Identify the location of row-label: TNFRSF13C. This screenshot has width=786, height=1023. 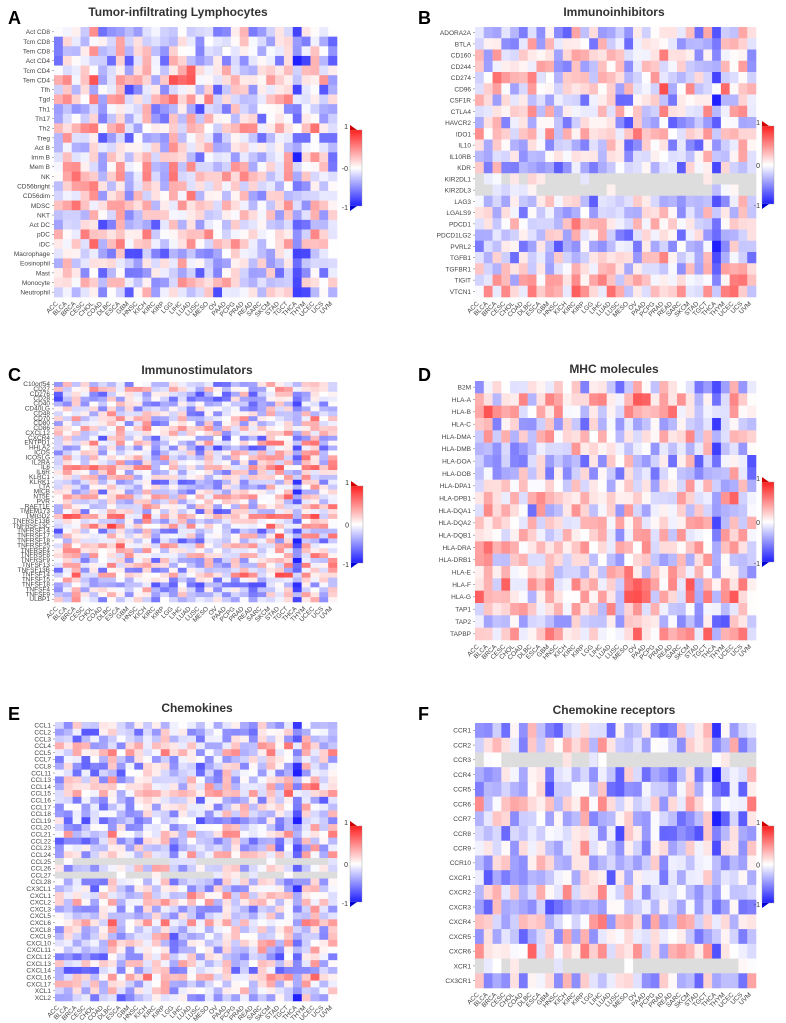
(31, 526).